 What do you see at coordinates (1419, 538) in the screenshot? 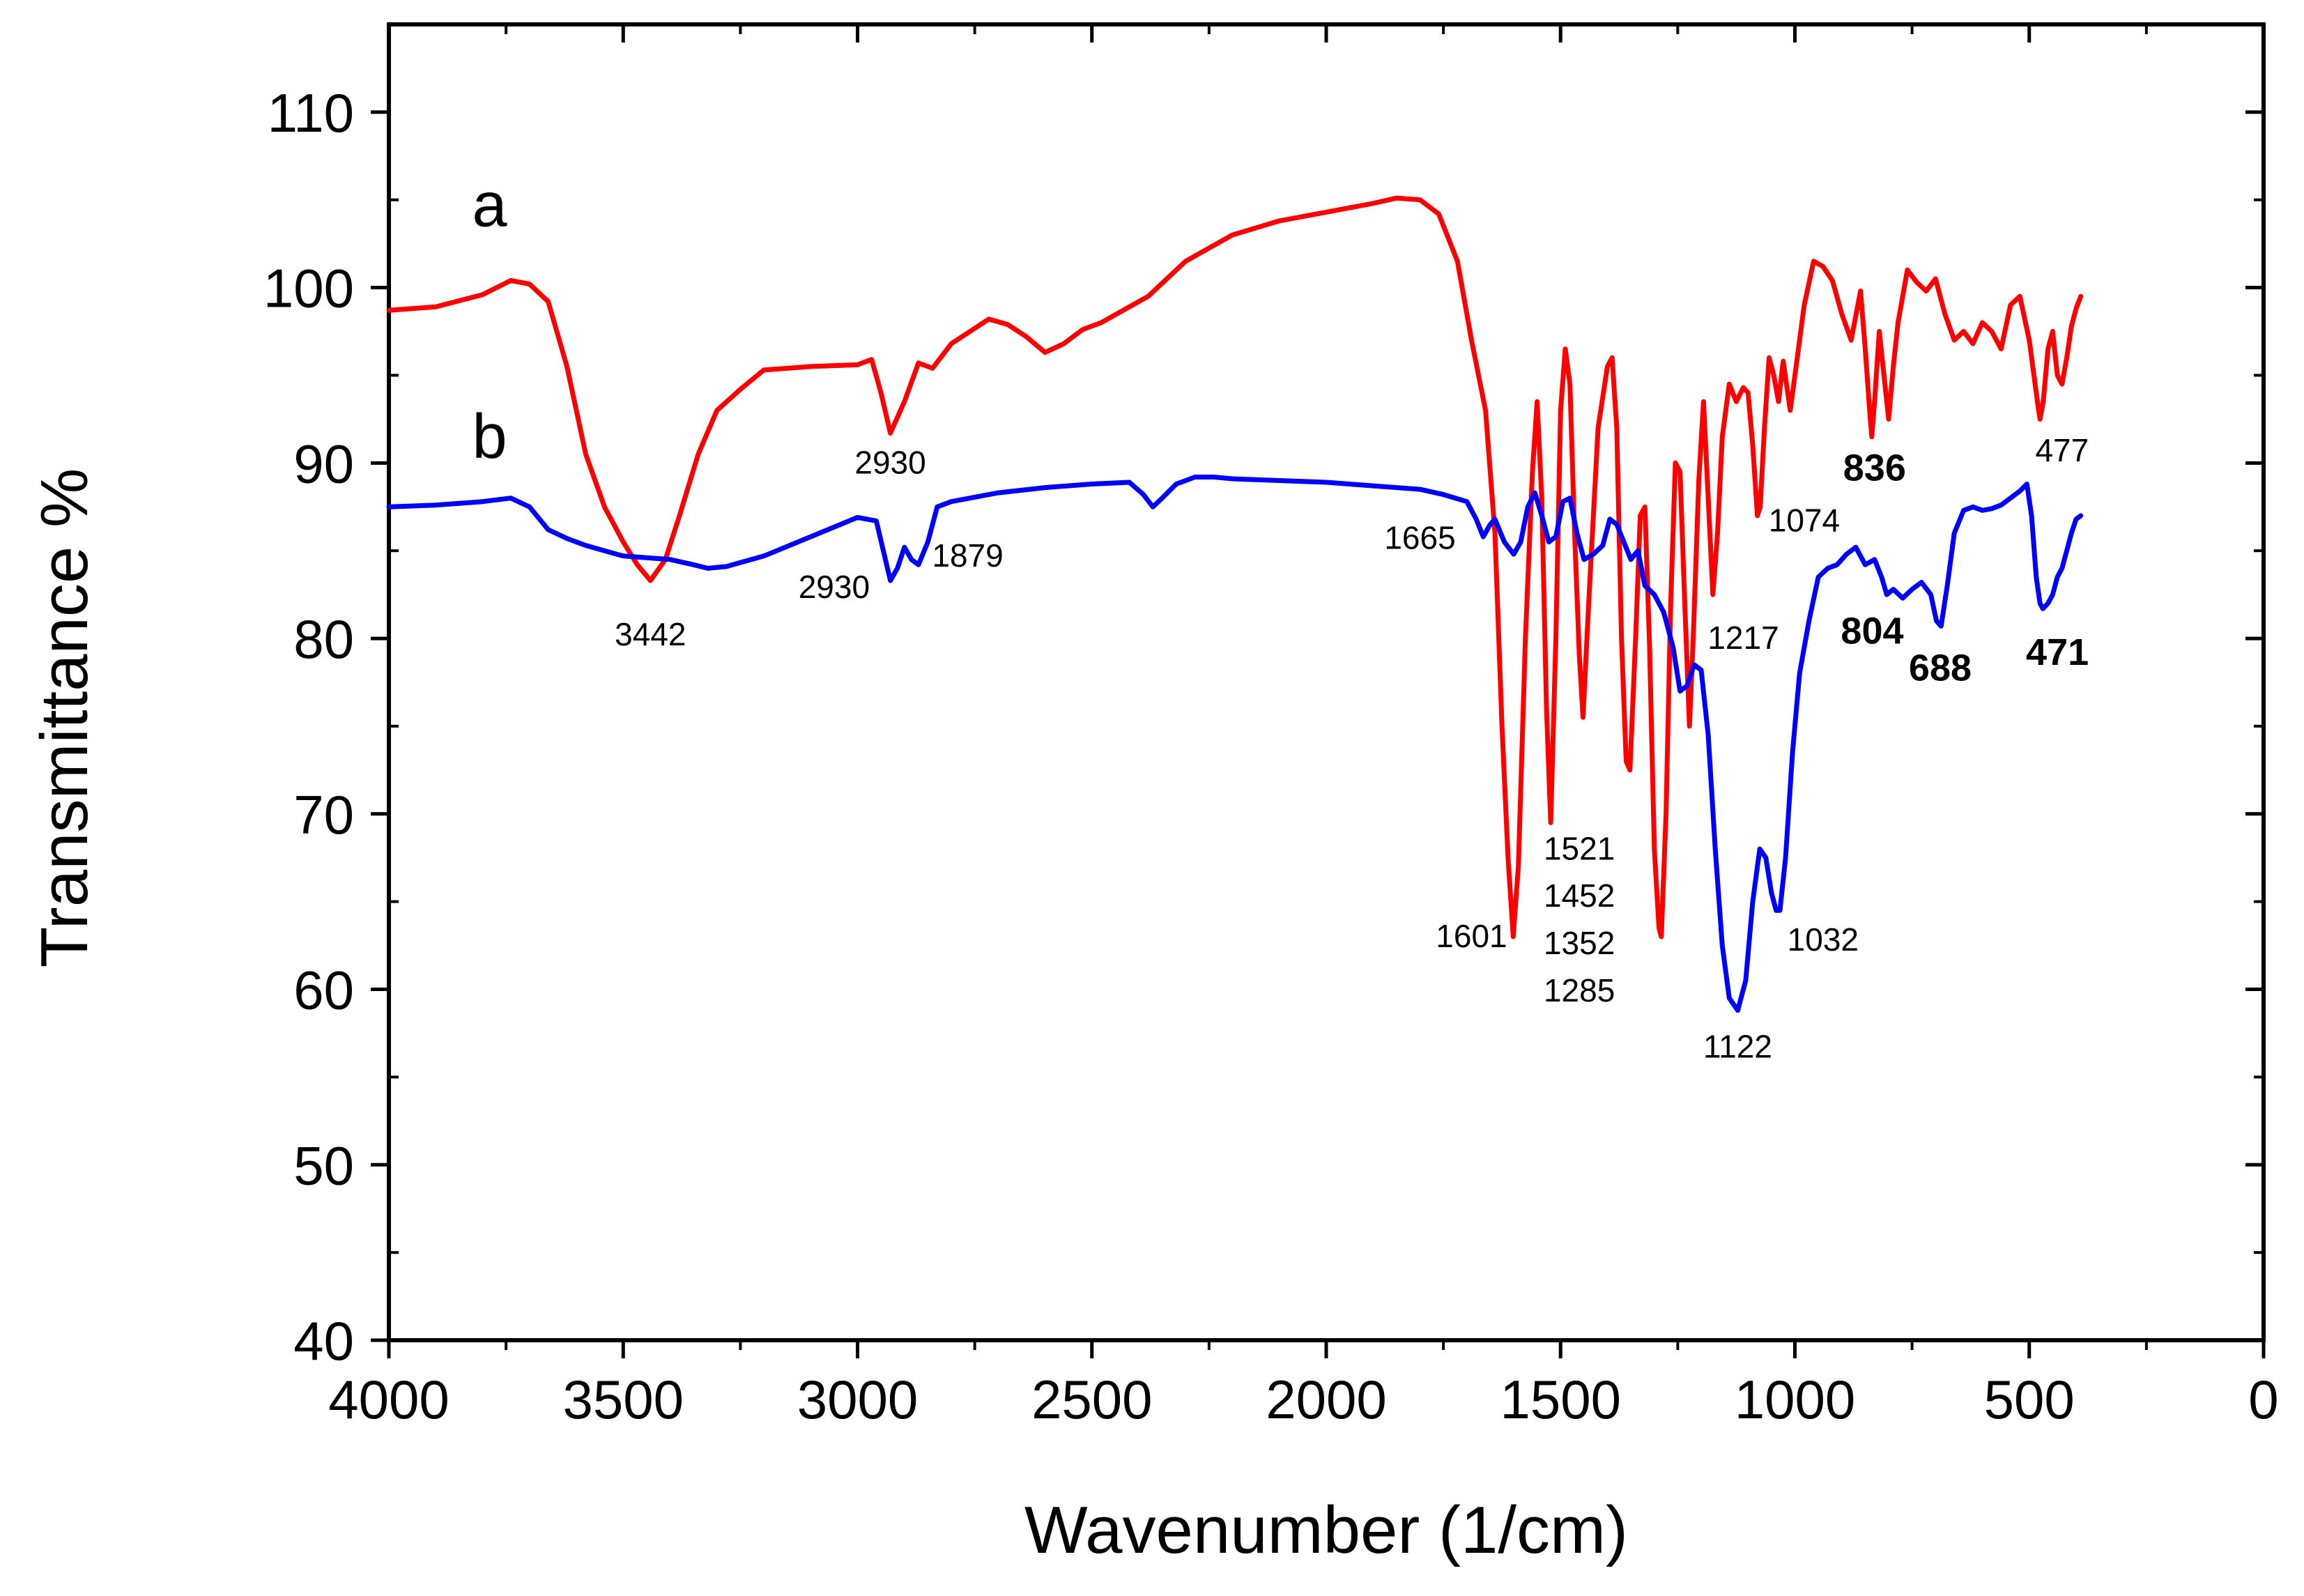
I see `peak-label: 1665` at bounding box center [1419, 538].